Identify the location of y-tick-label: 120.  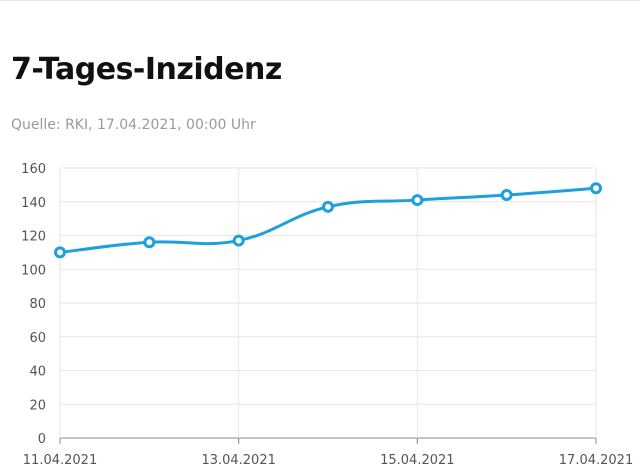
(33, 237).